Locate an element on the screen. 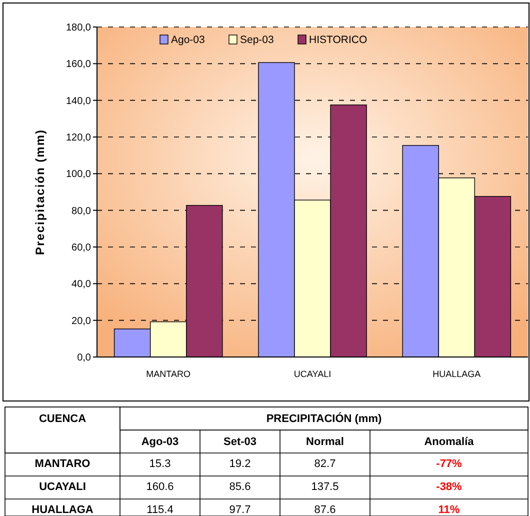 Image resolution: width=530 pixels, height=516 pixels. text: 15.3 is located at coordinates (160, 464).